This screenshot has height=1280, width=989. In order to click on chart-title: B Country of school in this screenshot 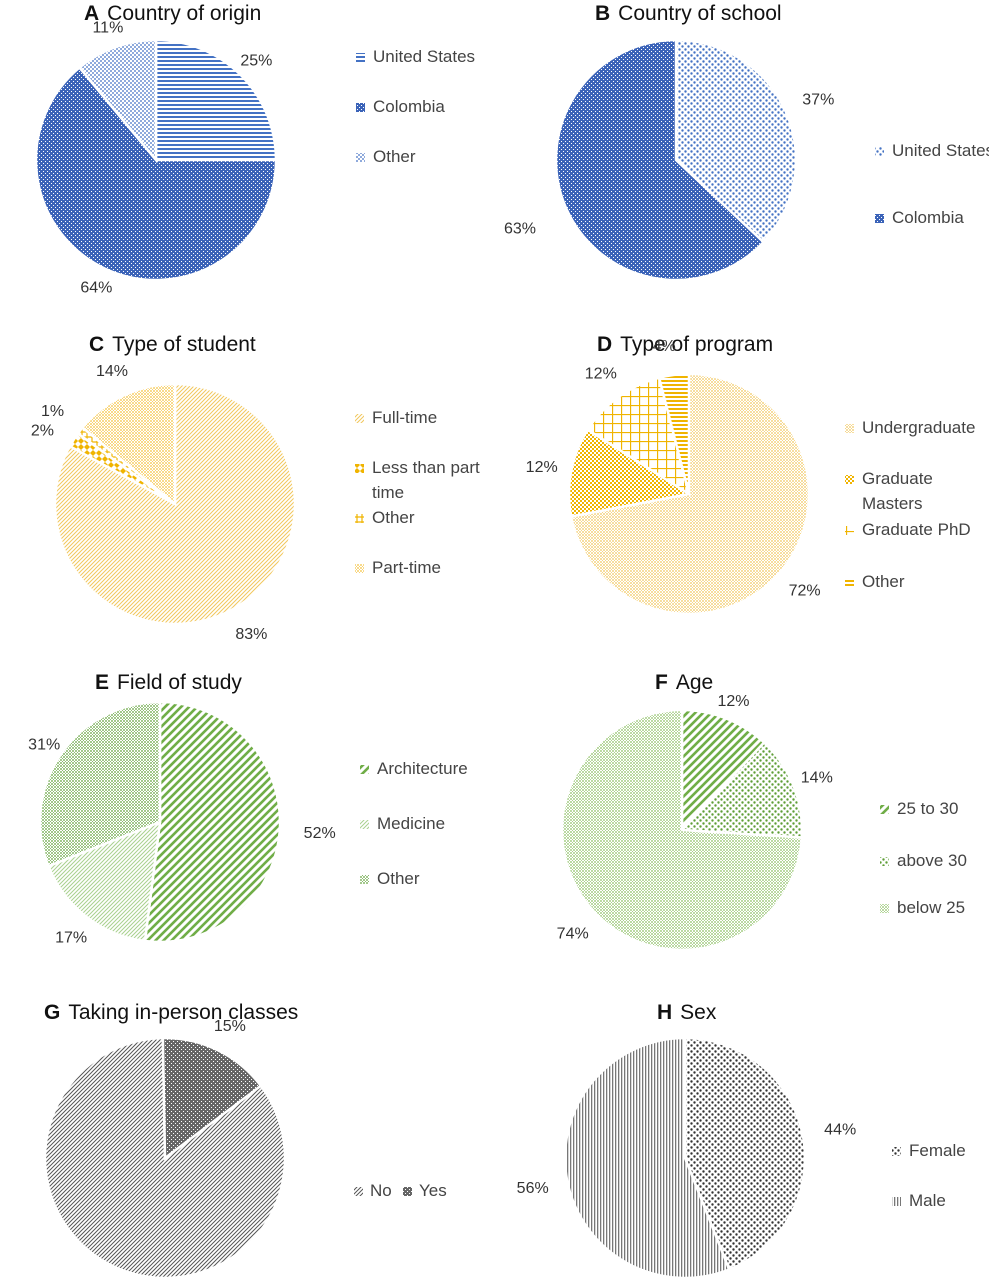, I will do `click(688, 13)`.